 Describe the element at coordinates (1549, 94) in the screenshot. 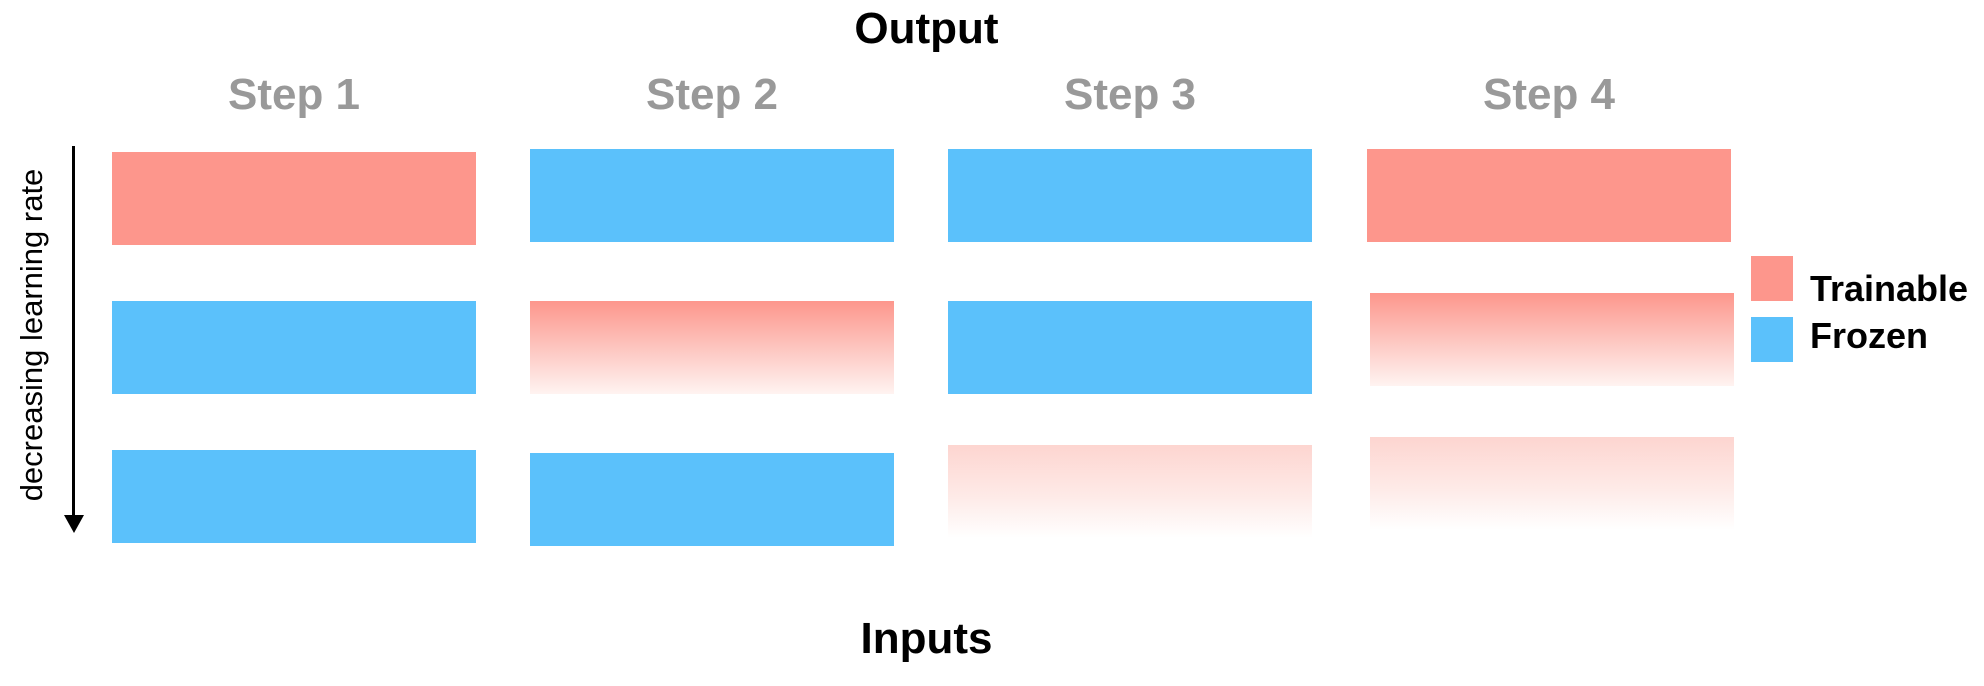

I see `step-4-label: Step 4` at that location.